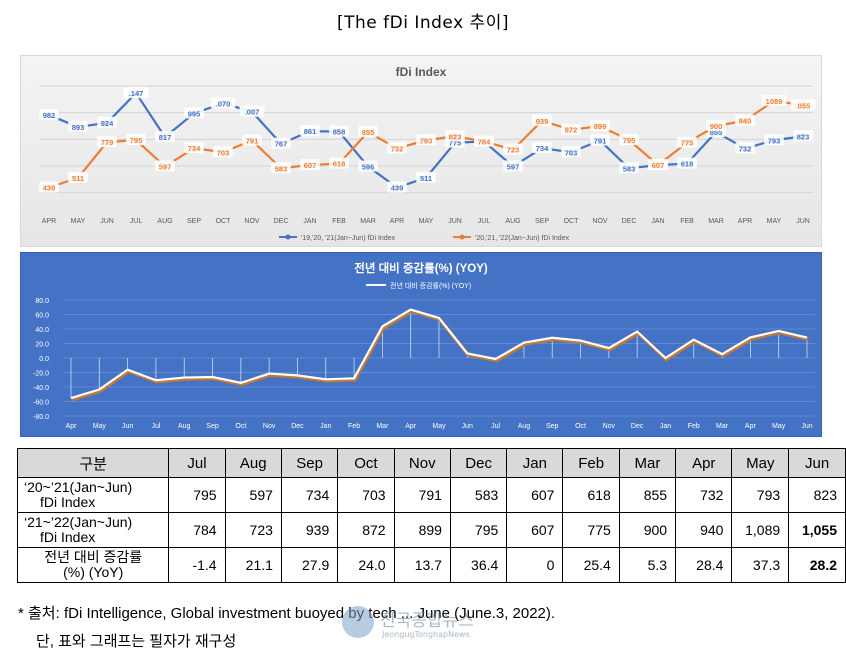 This screenshot has width=846, height=660. Describe the element at coordinates (309, 495) in the screenshot. I see `table-cell: 734` at that location.